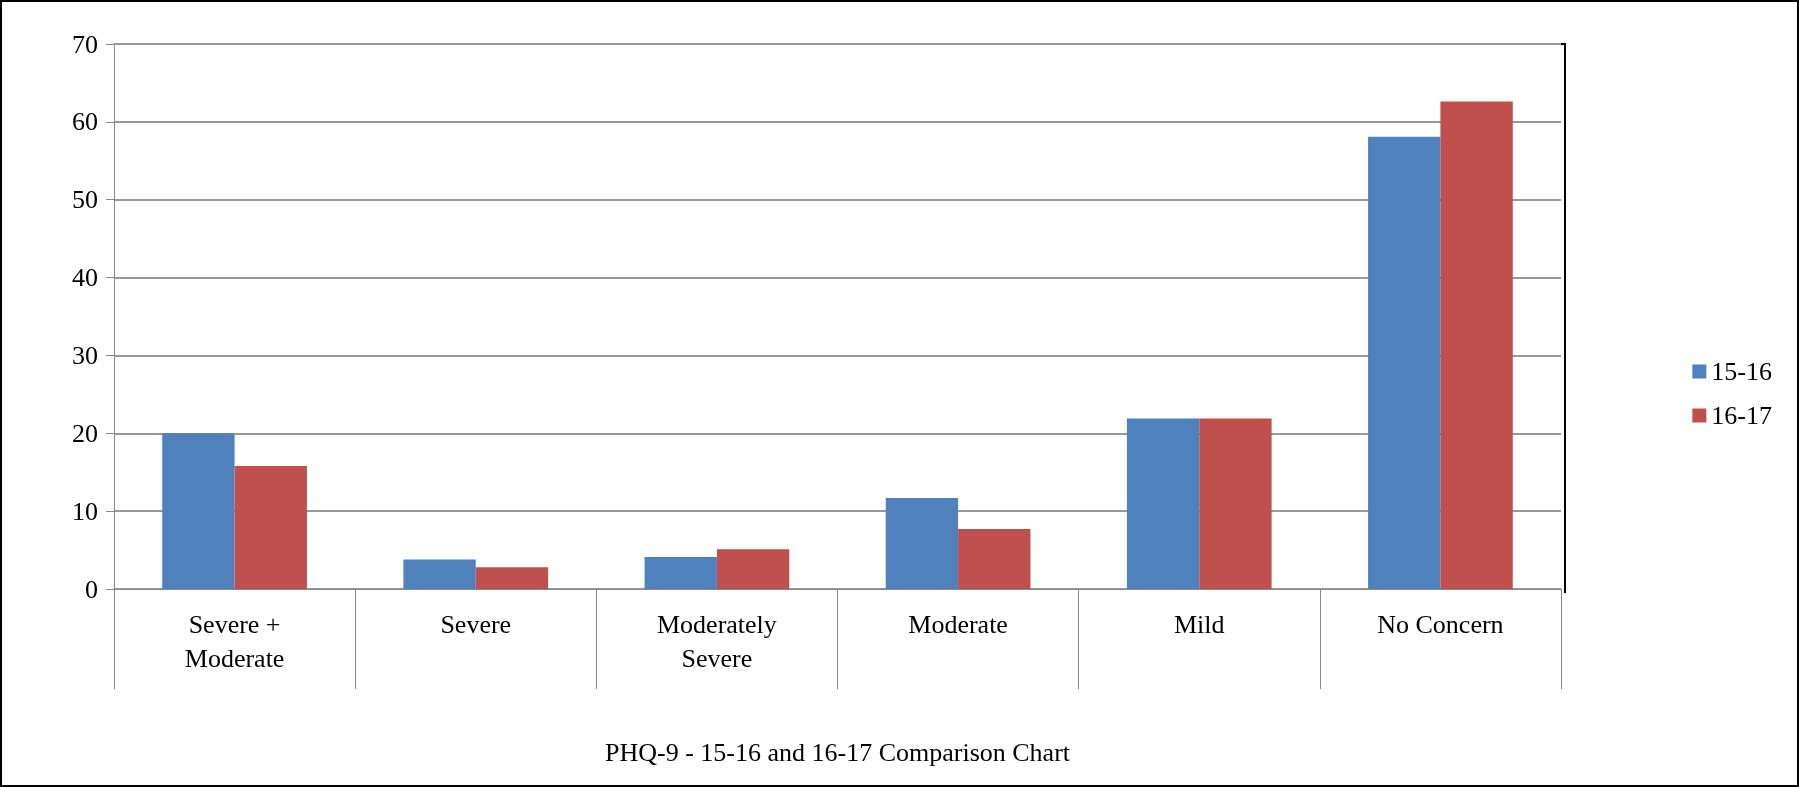 This screenshot has width=1799, height=787. I want to click on y-tick-label: 30, so click(85, 355).